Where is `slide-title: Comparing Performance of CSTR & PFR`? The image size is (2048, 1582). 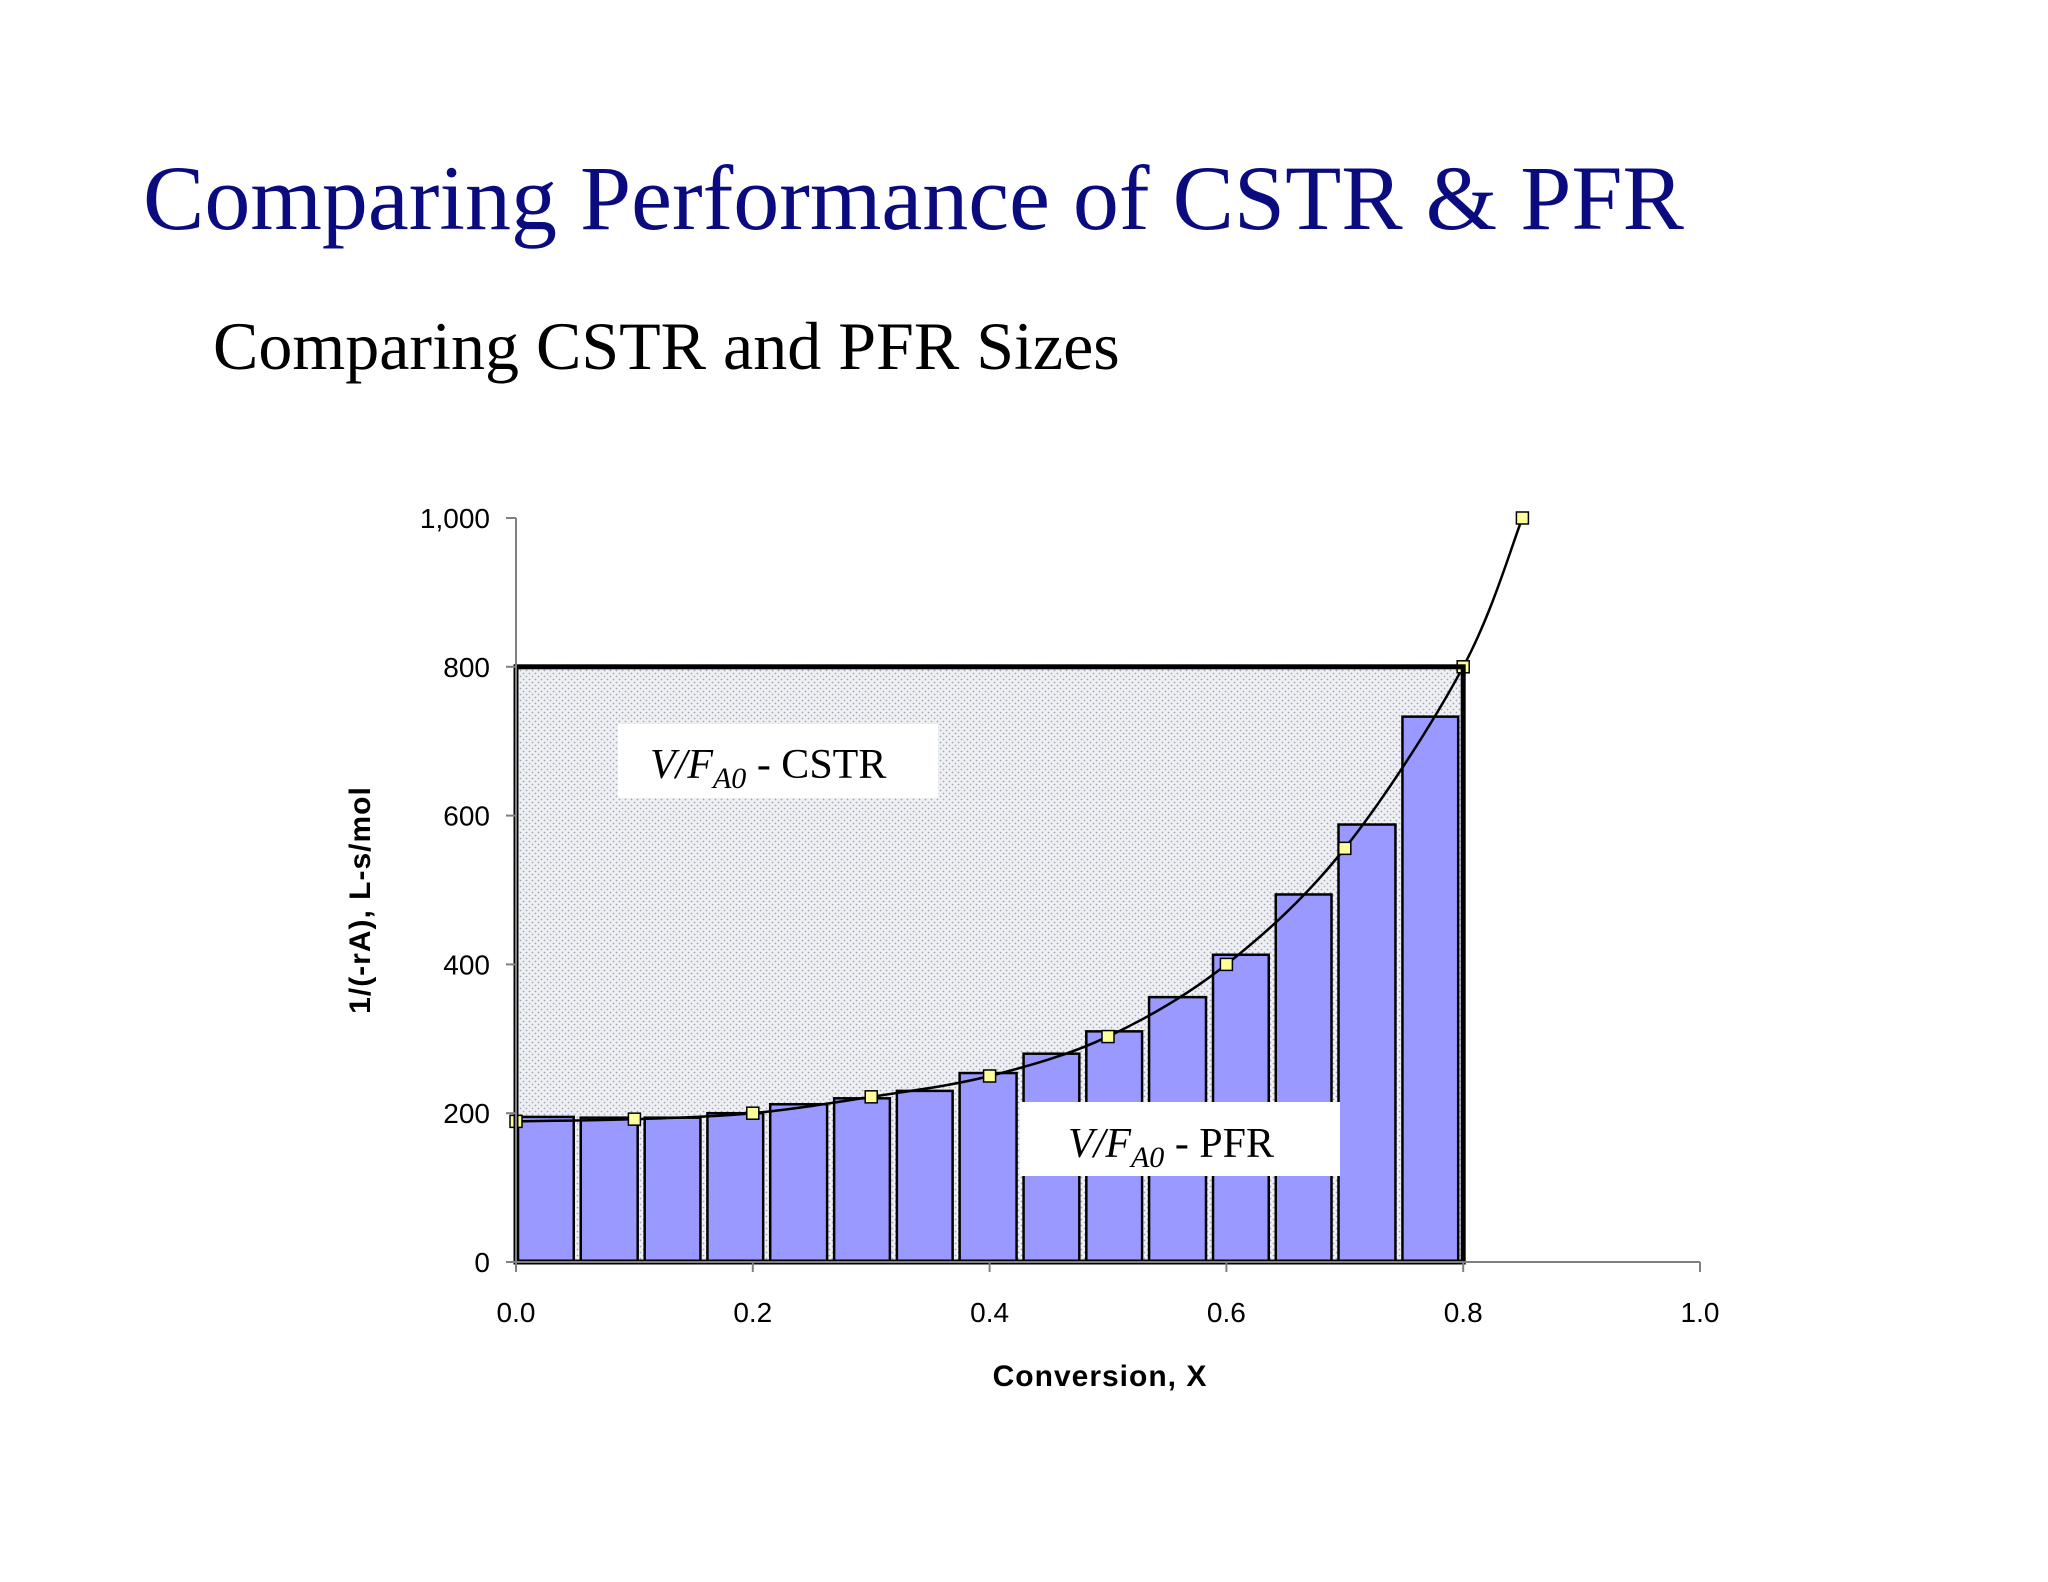
slide-title: Comparing Performance of CSTR & PFR is located at coordinates (913, 198).